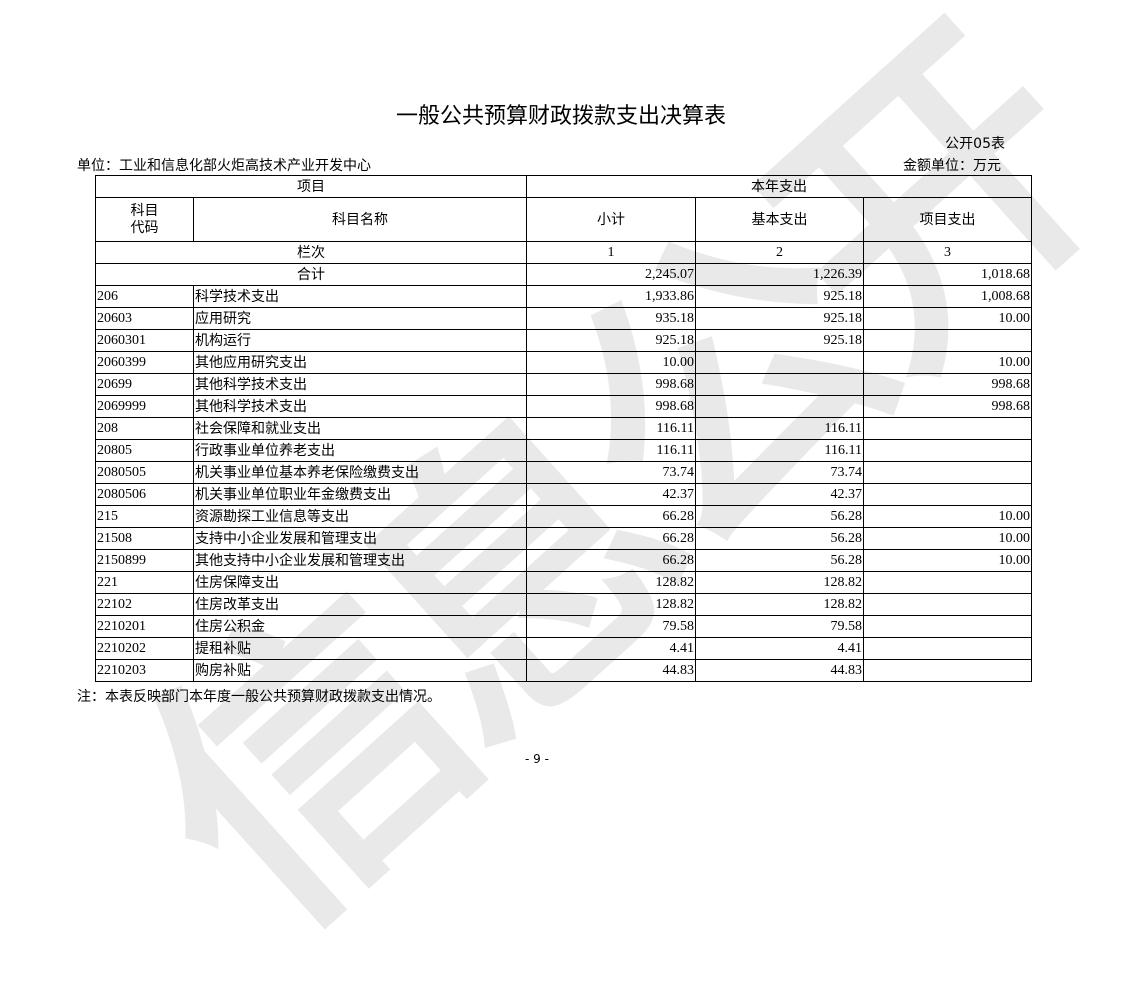 This screenshot has height=1003, width=1122. What do you see at coordinates (611, 648) in the screenshot?
I see `row-subtotal: 4.41` at bounding box center [611, 648].